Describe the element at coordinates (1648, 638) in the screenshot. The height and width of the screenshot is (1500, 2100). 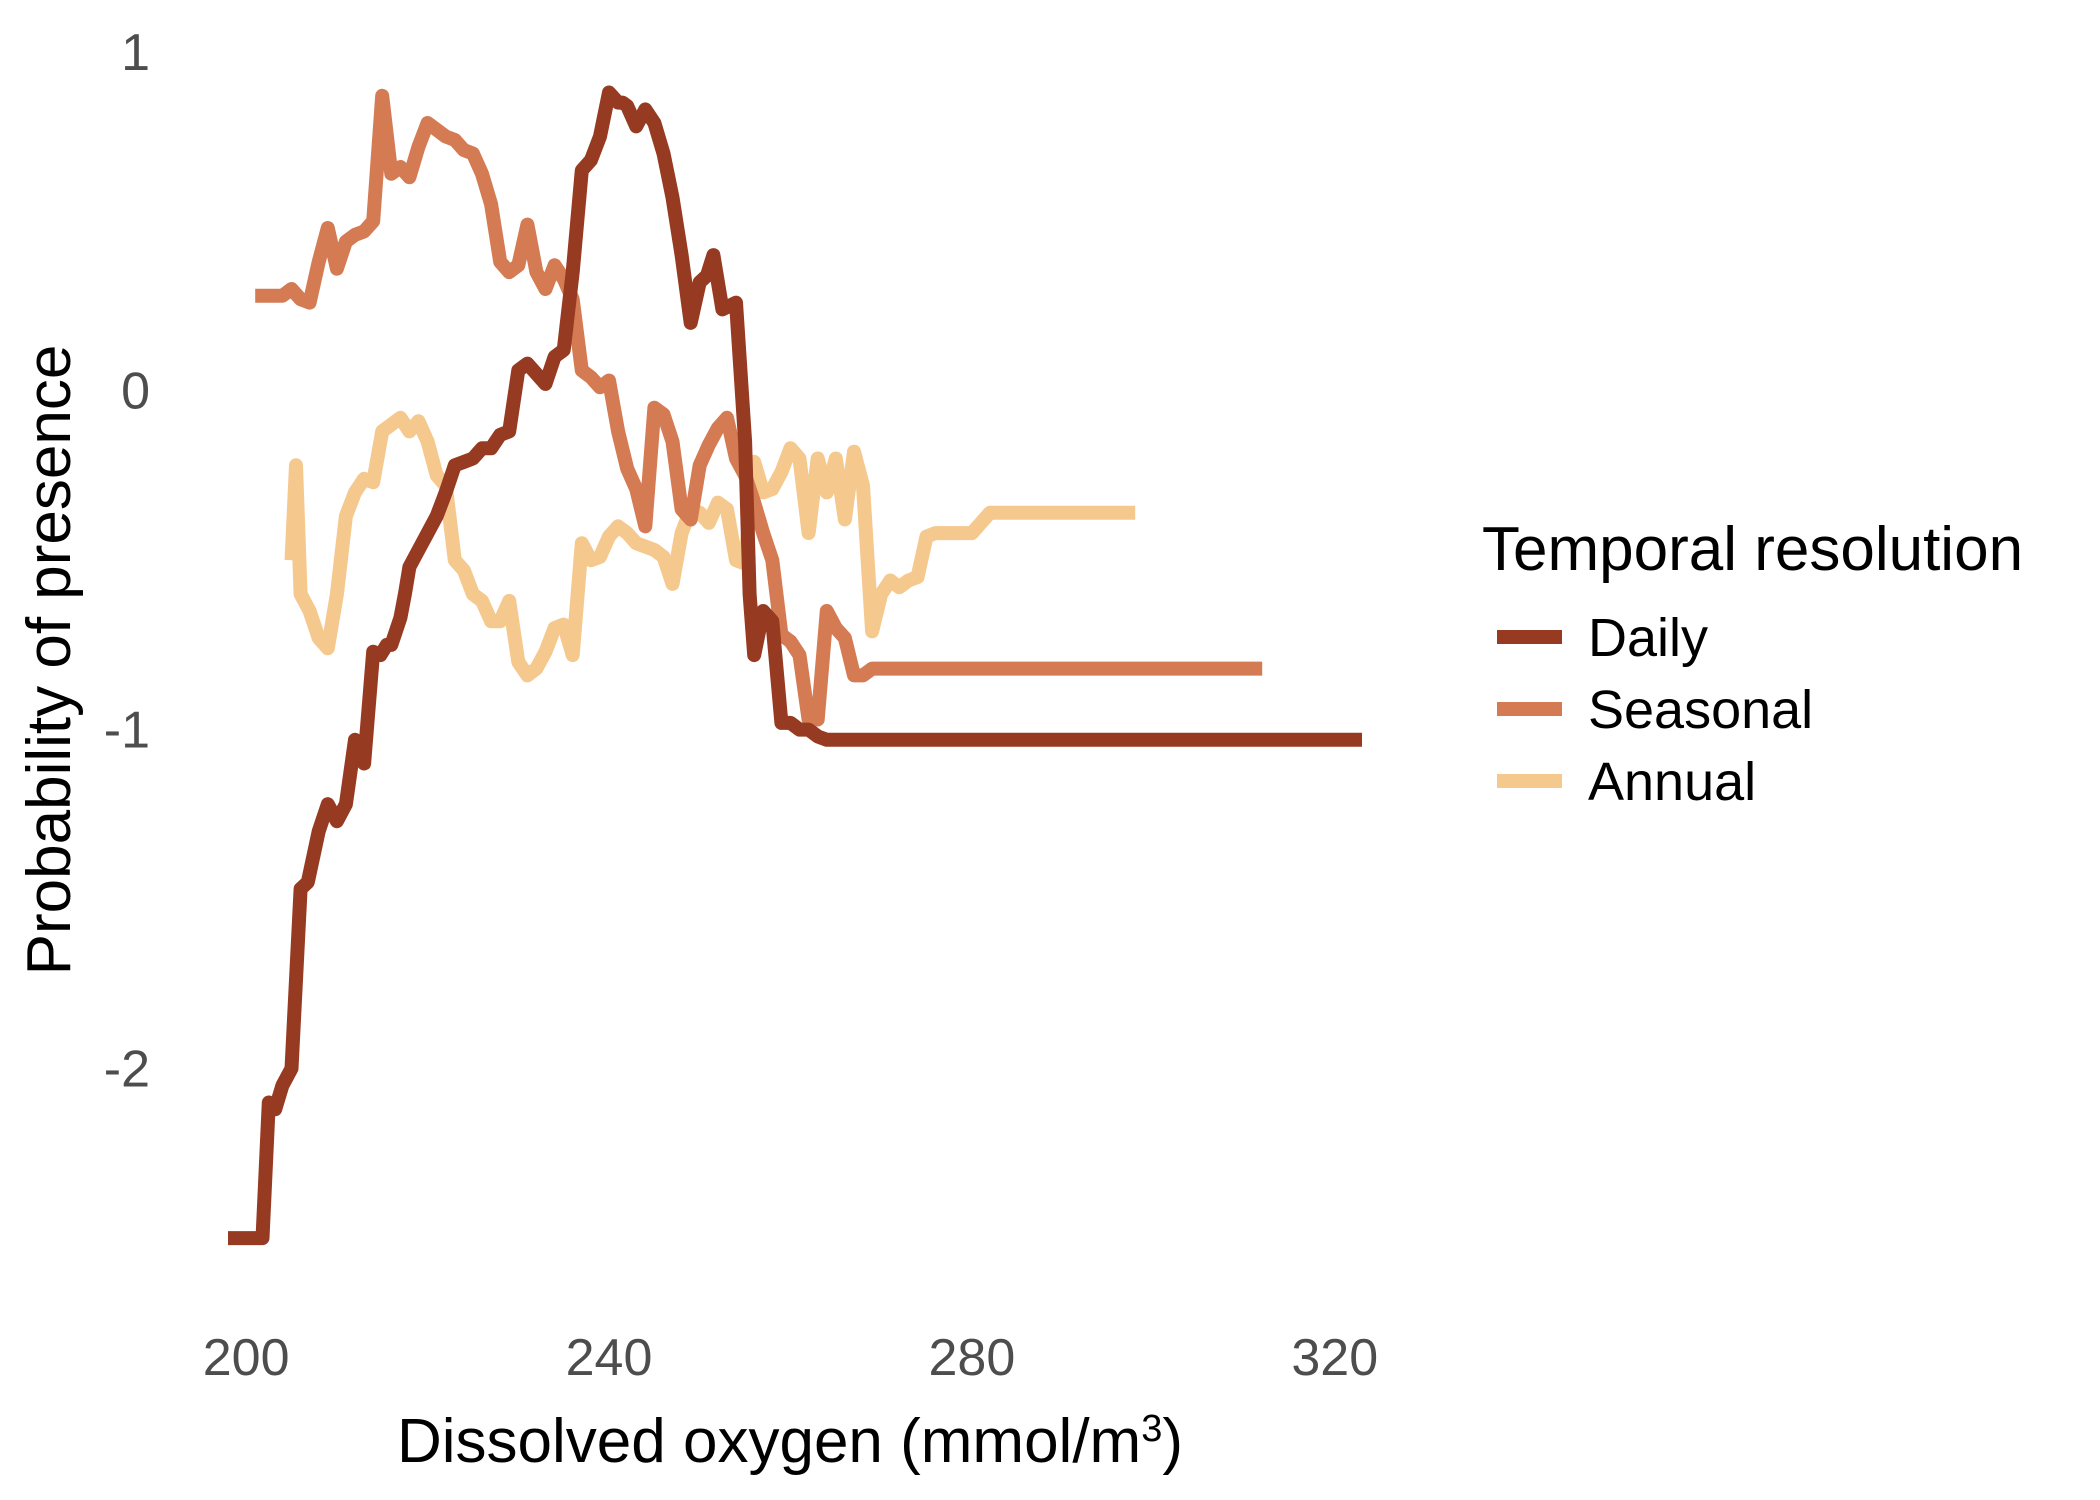
I see `legend-label-daily: Daily` at that location.